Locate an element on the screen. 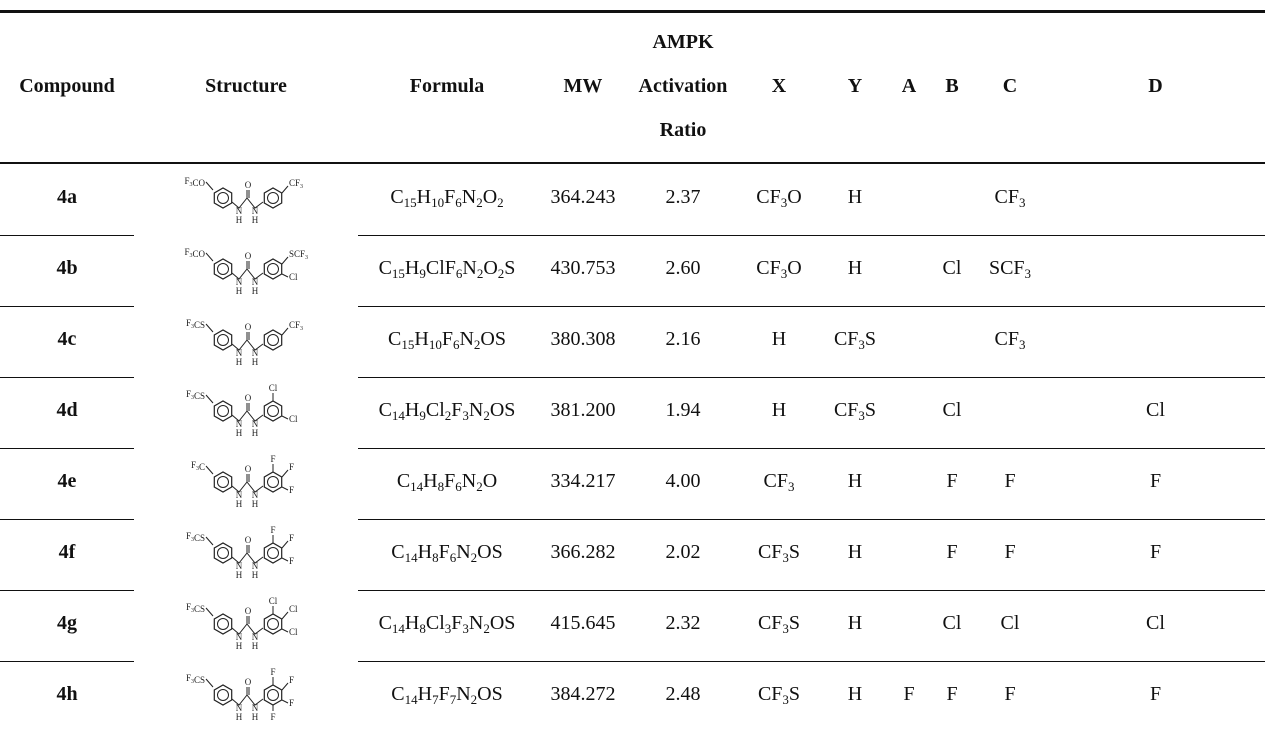 Image resolution: width=1265 pixels, height=738 pixels. structure-label: SCF3 is located at coordinates (298, 255).